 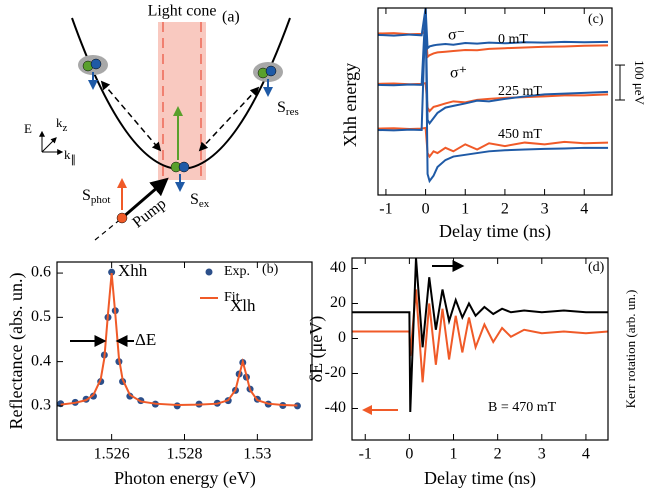 I want to click on light-cone, so click(x=182, y=101).